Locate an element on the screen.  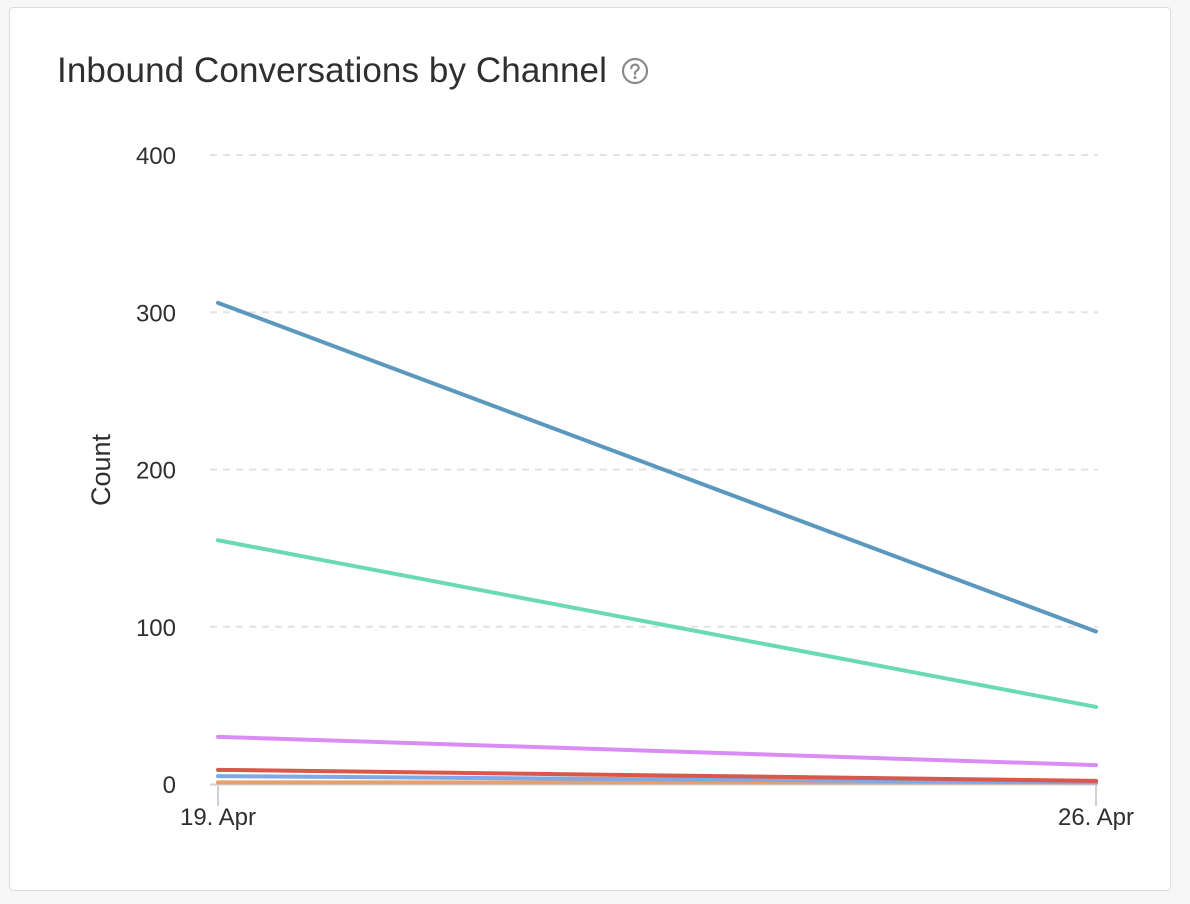
x-tick-label: 26. Apr is located at coordinates (1096, 817).